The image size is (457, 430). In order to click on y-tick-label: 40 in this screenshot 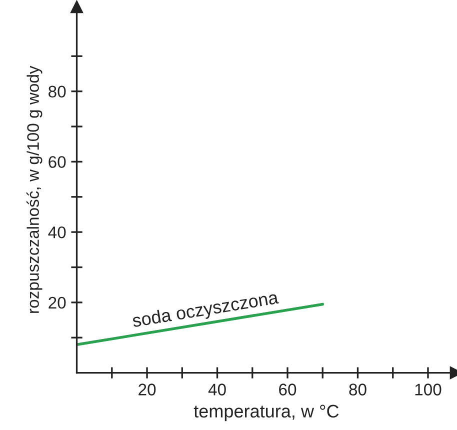, I will do `click(57, 232)`.